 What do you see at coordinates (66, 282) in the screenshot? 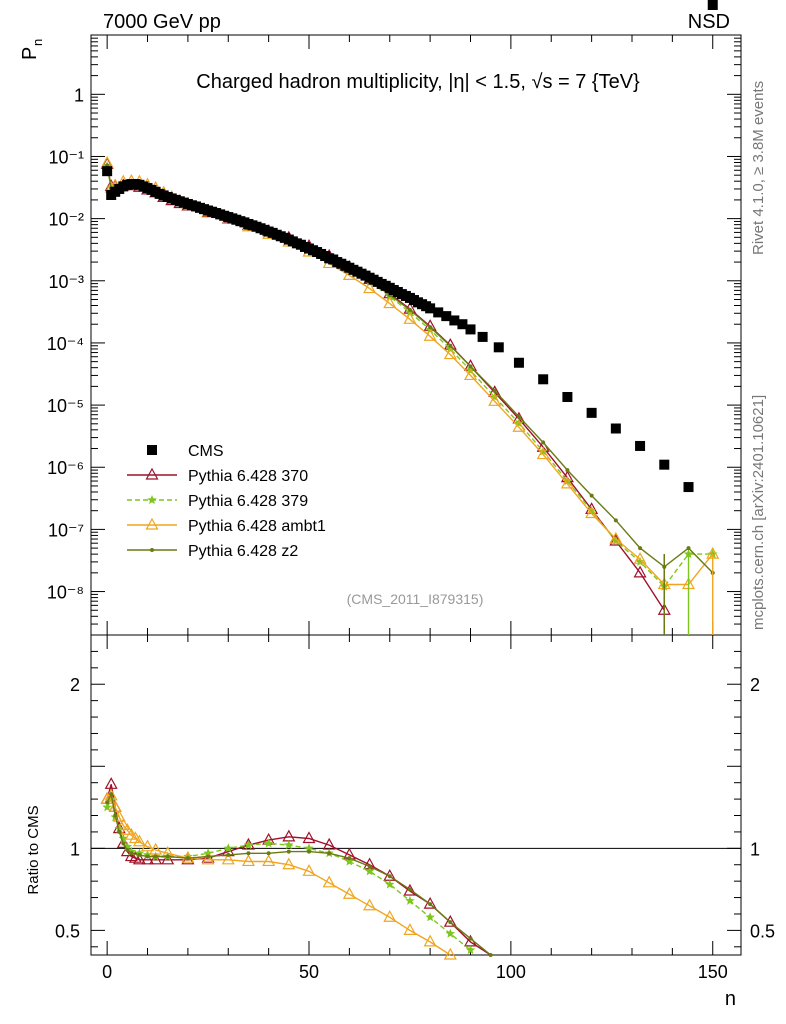
I see `y-tick-label: 10⁻³` at bounding box center [66, 282].